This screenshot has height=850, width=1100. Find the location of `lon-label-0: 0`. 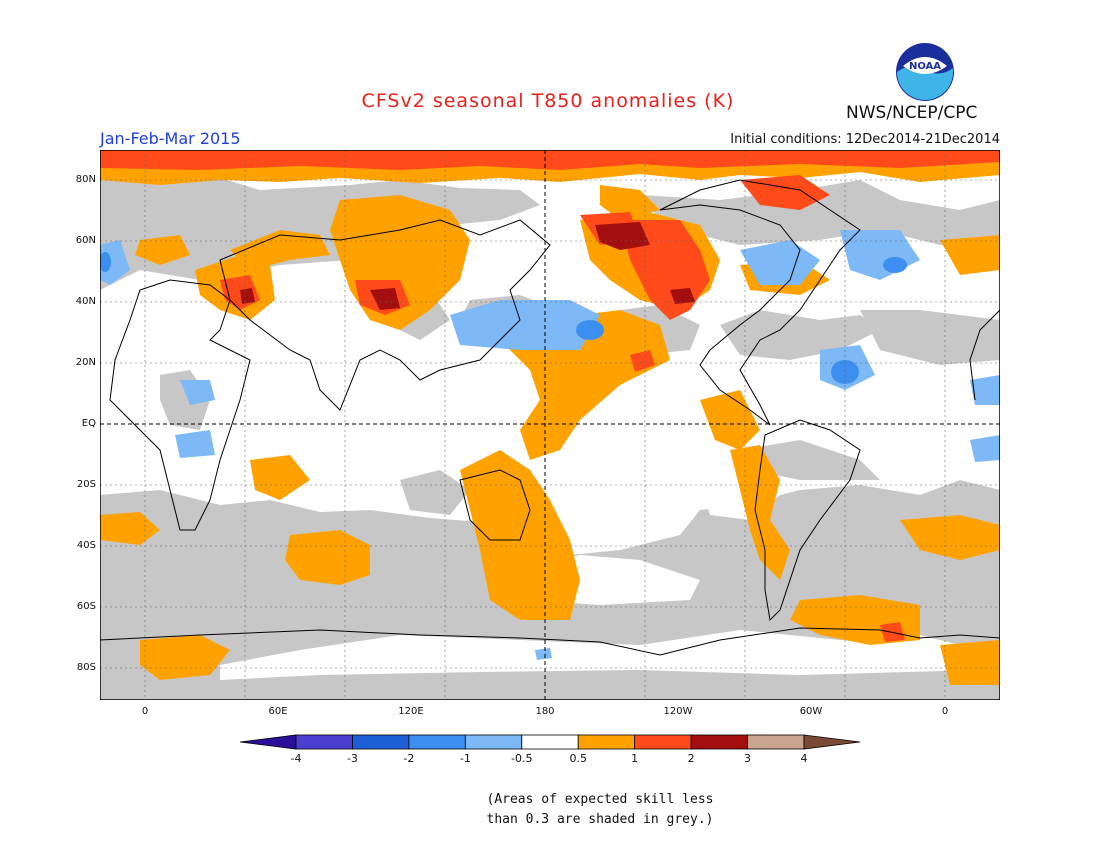

lon-label-0: 0 is located at coordinates (145, 711).